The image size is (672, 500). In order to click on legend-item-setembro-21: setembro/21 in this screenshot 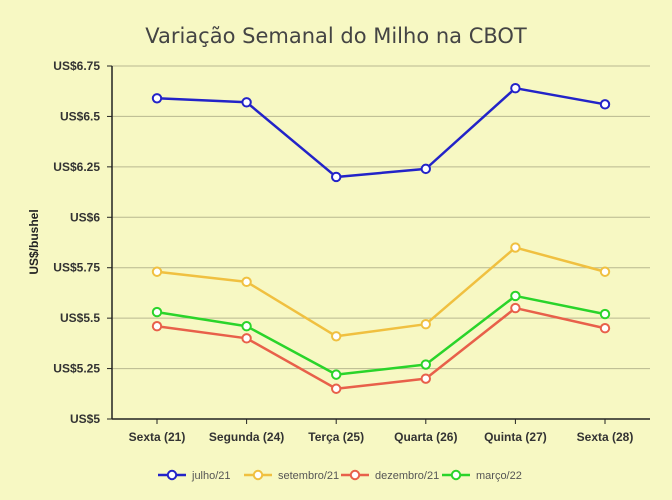, I will do `click(291, 475)`.